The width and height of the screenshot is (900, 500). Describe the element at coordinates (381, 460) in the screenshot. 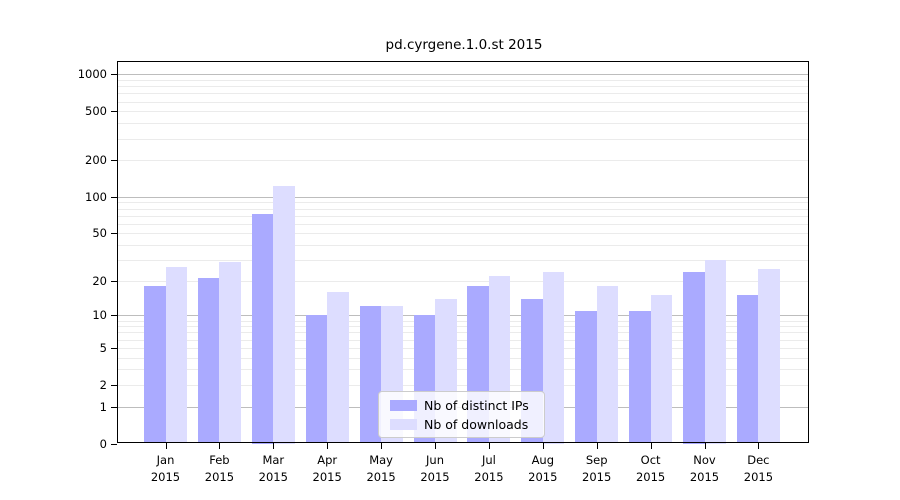

I see `x-tick-month: May` at that location.